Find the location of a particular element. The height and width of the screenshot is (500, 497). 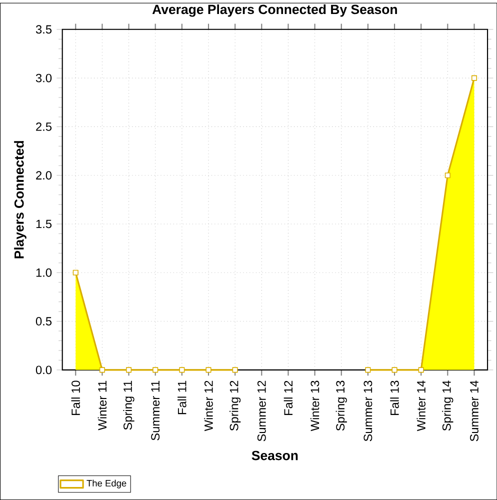

x-tick-label: Winter 12 is located at coordinates (208, 406).